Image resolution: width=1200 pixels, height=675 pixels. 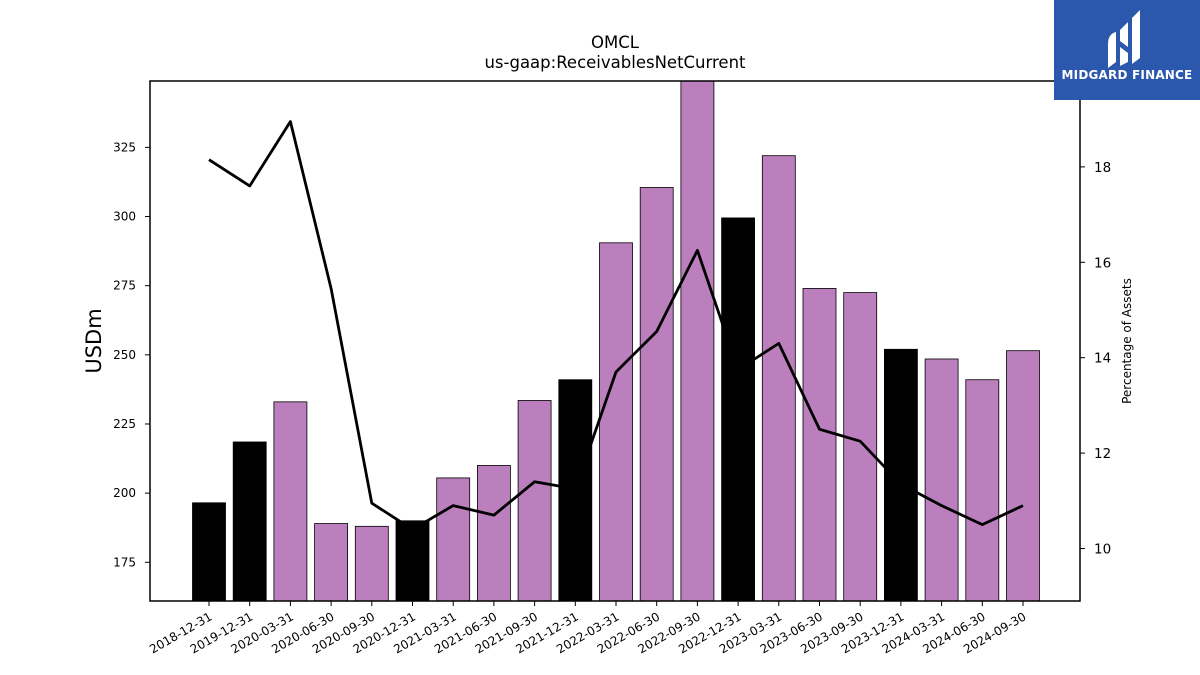 I want to click on y-axis-left: 175 200 225 250 275 300 325, so click(x=131, y=354).